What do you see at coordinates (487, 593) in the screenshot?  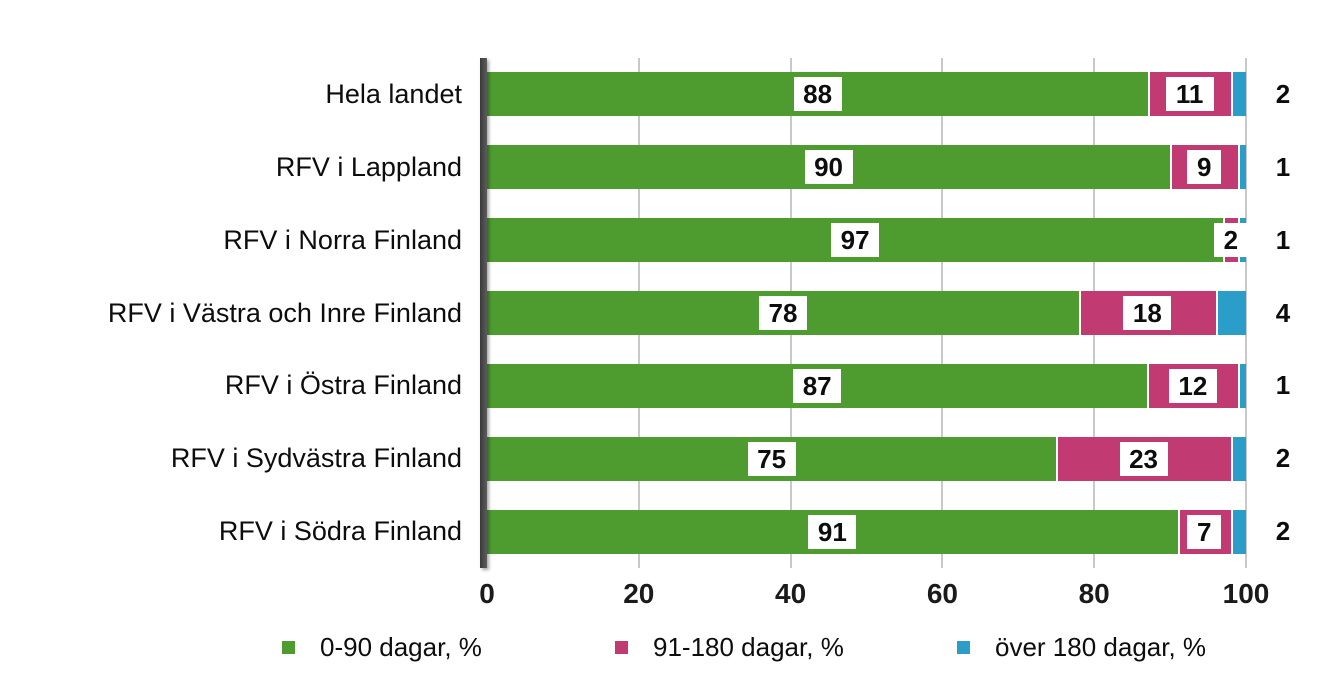 I see `x-tick-label: 0` at bounding box center [487, 593].